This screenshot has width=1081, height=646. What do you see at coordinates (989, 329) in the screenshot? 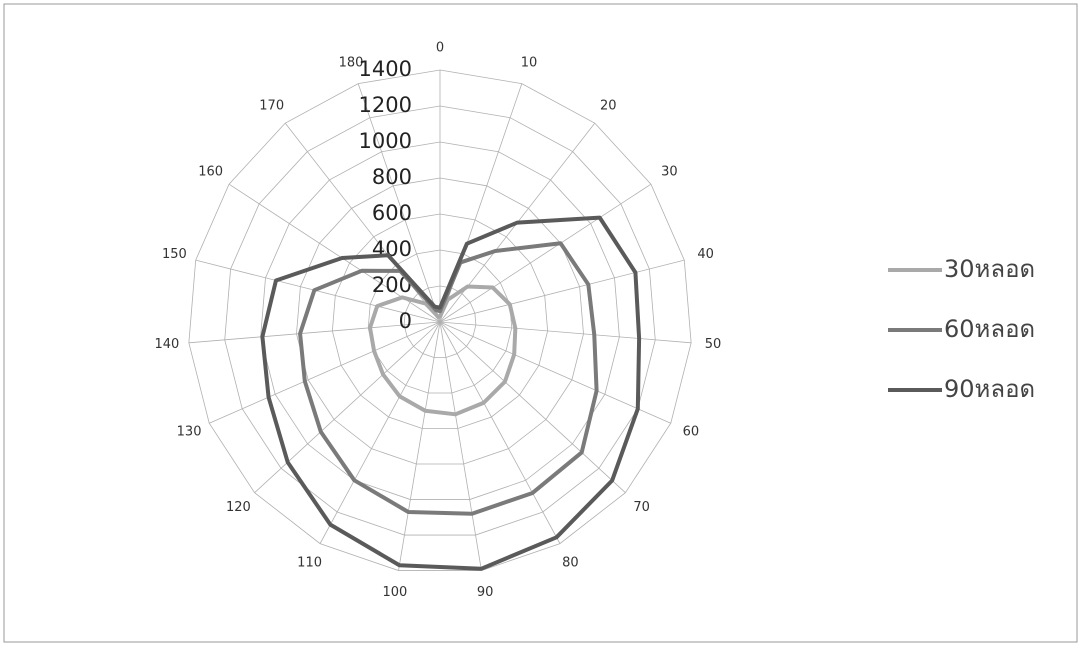
I see `legend-label: 60หลอด` at bounding box center [989, 329].